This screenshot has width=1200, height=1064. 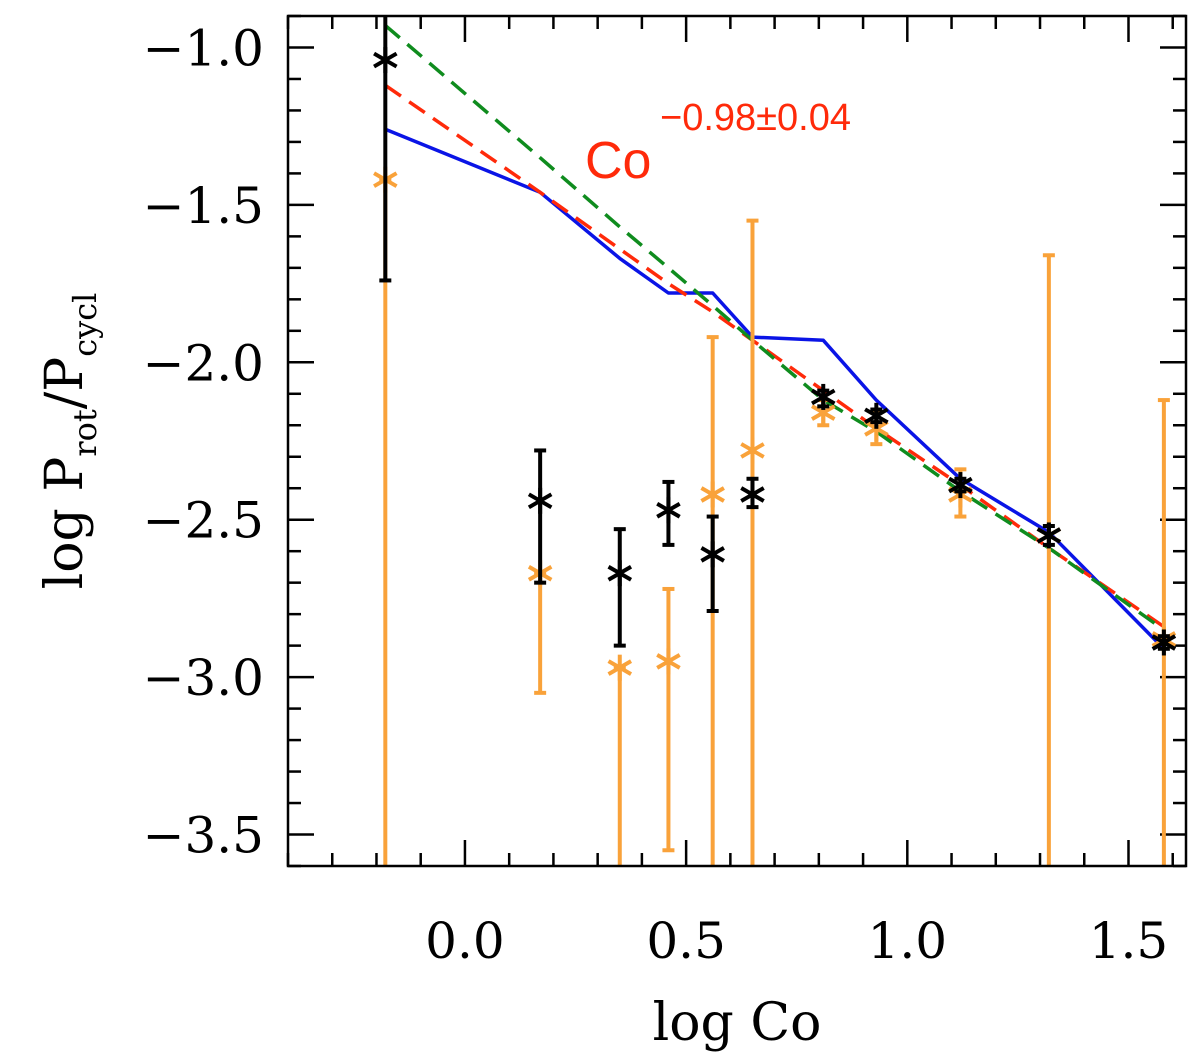 What do you see at coordinates (755, 118) in the screenshot?
I see `fit-annotation-exponent: −0.98±0.04` at bounding box center [755, 118].